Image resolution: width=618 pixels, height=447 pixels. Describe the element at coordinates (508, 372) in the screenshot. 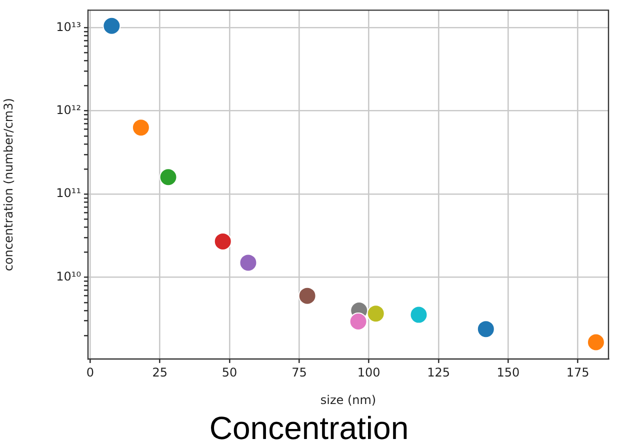

I see `x-tick-label: 150` at that location.